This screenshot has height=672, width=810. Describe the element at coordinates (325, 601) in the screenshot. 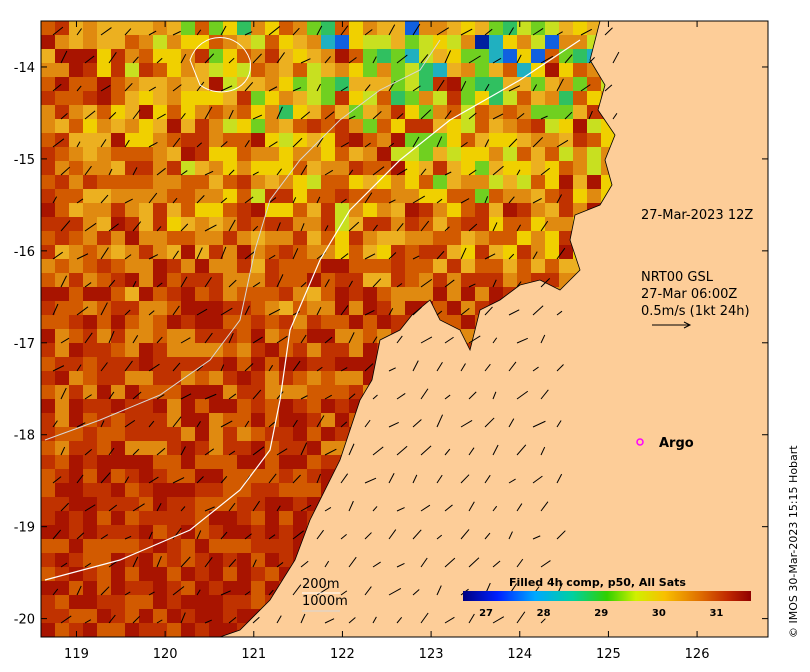

I see `contour-1000m-label: 1000m` at that location.